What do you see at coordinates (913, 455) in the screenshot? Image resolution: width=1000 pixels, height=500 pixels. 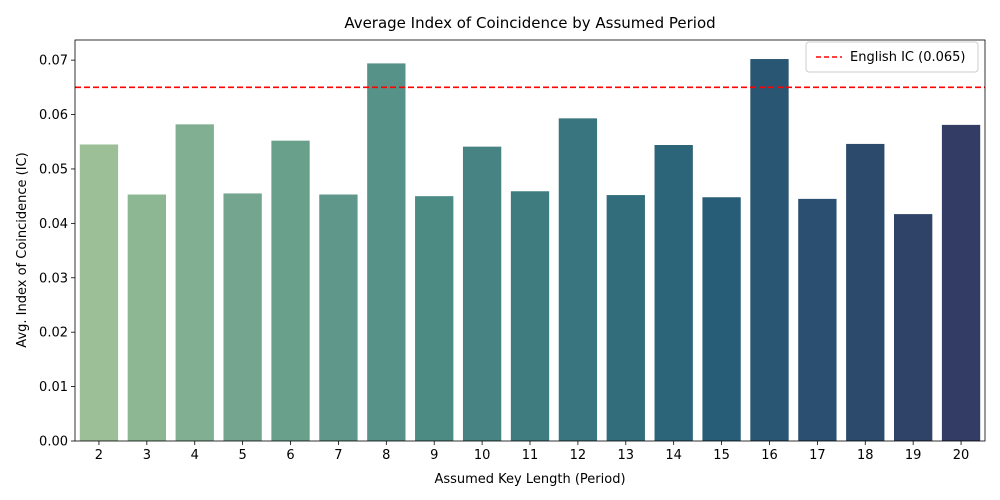 I see `x-tick-label: 19` at bounding box center [913, 455].